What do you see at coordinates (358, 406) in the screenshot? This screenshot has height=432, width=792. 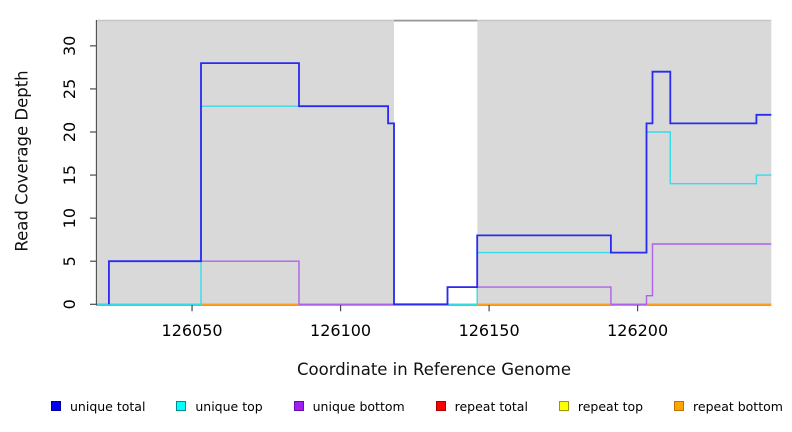 I see `legend-label: unique bottom` at bounding box center [358, 406].